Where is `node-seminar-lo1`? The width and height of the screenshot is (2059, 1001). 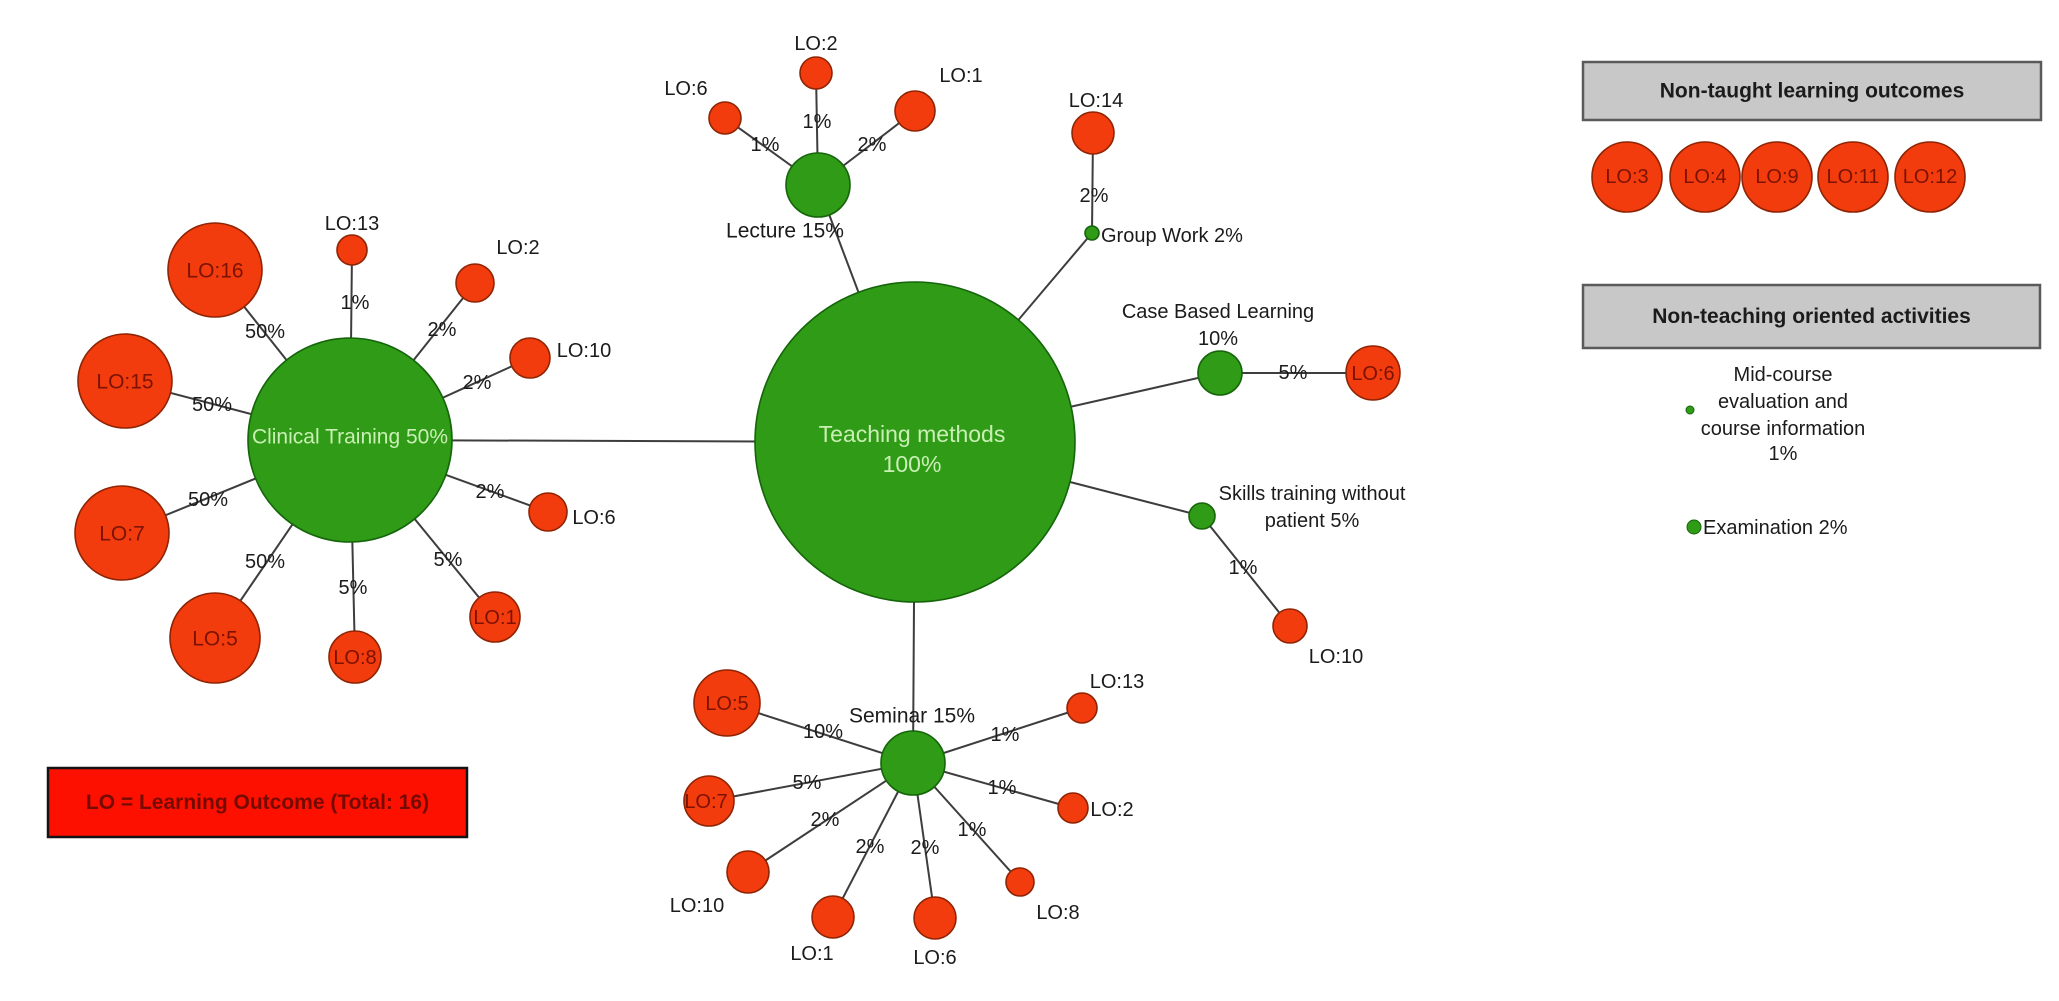
node-seminar-lo1 is located at coordinates (833, 917).